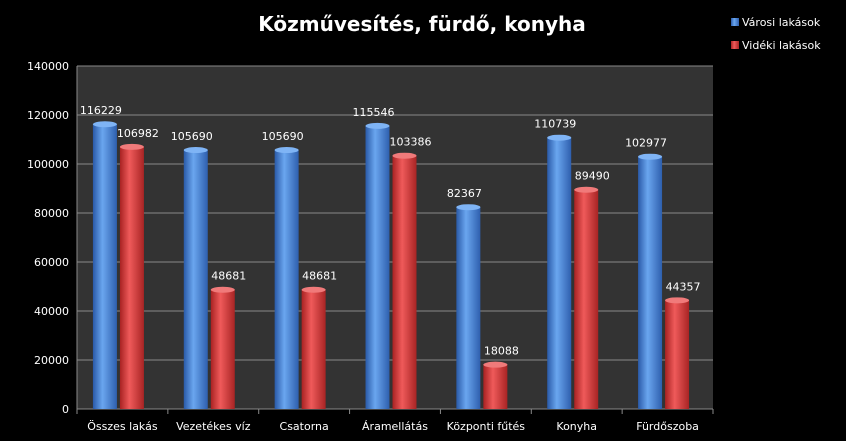  I want to click on legend: Városi lakások Vidéki lakások, so click(776, 34).